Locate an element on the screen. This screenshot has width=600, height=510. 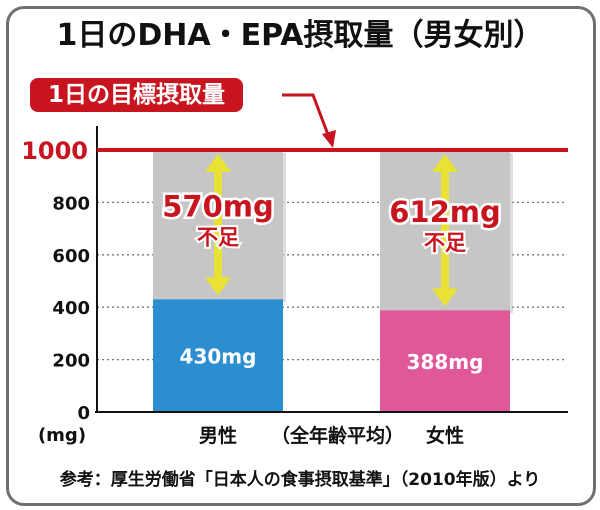
shortfall-note-1: 不足 is located at coordinates (445, 243).